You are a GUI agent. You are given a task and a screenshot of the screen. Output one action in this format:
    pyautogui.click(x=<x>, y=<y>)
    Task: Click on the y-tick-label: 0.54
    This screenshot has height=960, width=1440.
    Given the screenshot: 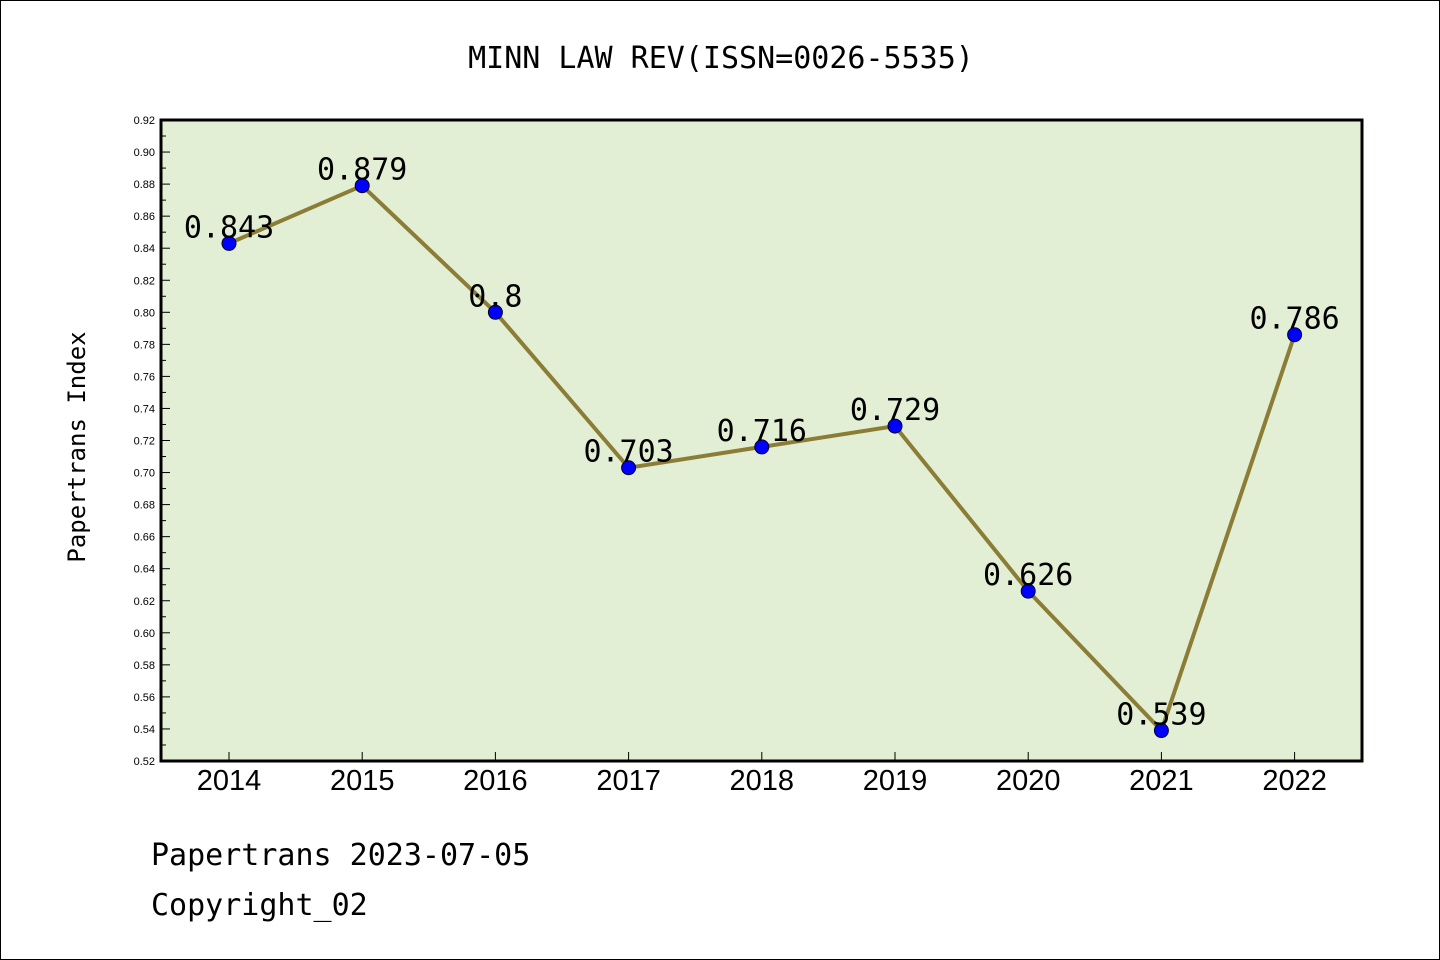 What is the action you would take?
    pyautogui.click(x=144, y=730)
    